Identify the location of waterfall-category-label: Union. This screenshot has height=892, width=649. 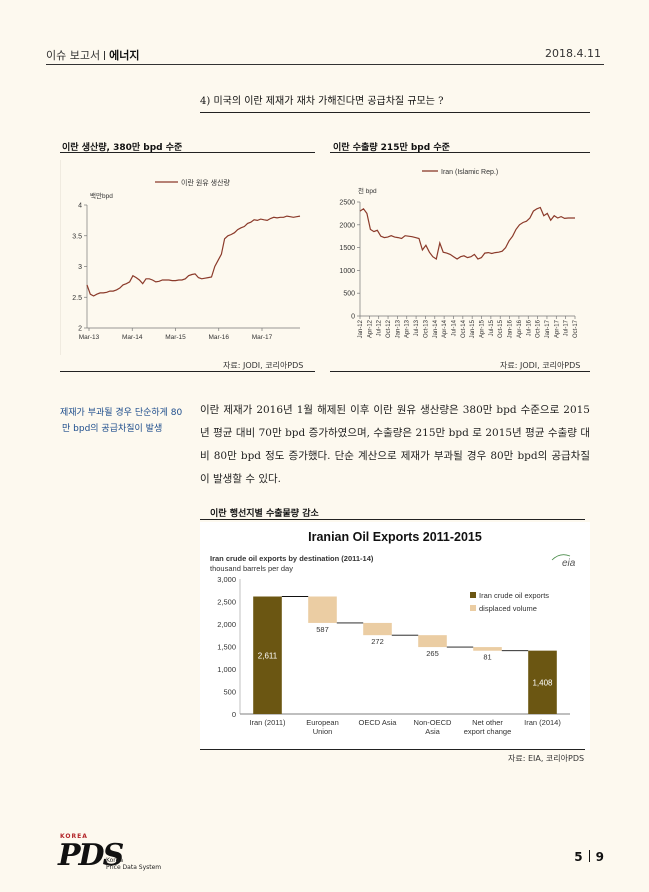
(323, 731).